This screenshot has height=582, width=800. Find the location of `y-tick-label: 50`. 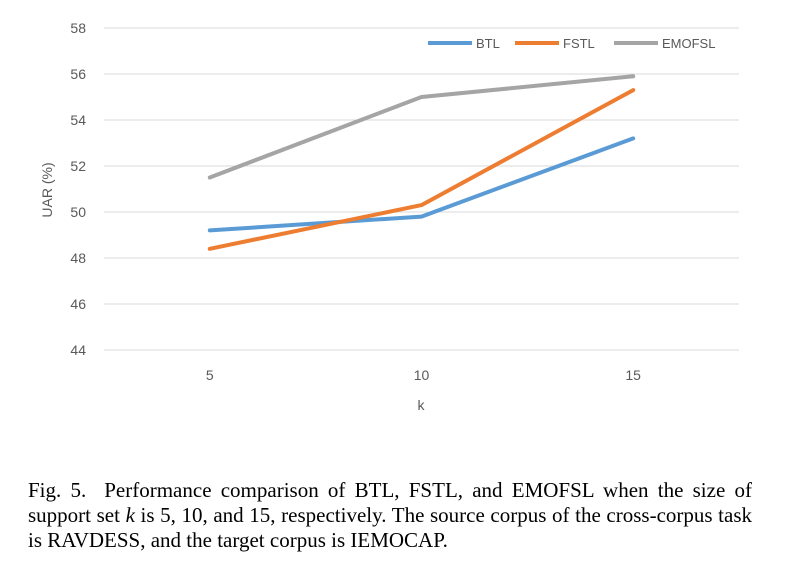

y-tick-label: 50 is located at coordinates (78, 212).